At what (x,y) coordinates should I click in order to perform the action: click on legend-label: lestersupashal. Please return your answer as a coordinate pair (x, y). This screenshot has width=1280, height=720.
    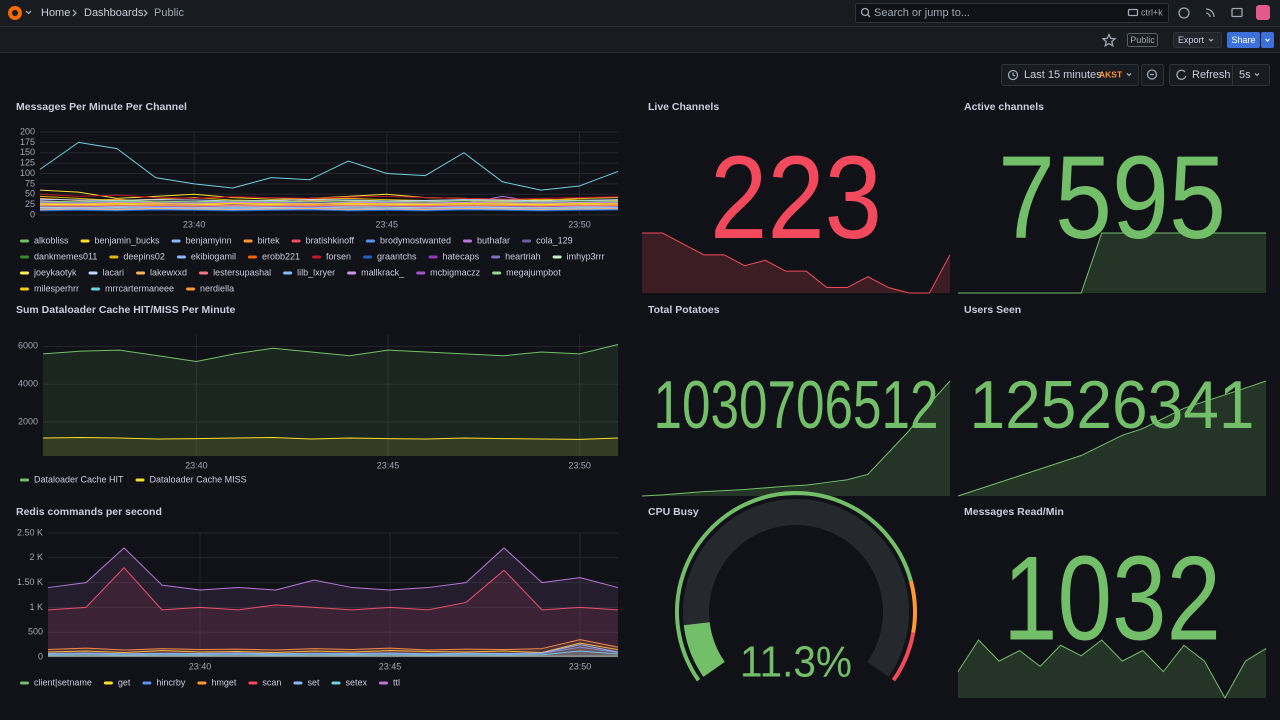
    Looking at the image, I should click on (242, 272).